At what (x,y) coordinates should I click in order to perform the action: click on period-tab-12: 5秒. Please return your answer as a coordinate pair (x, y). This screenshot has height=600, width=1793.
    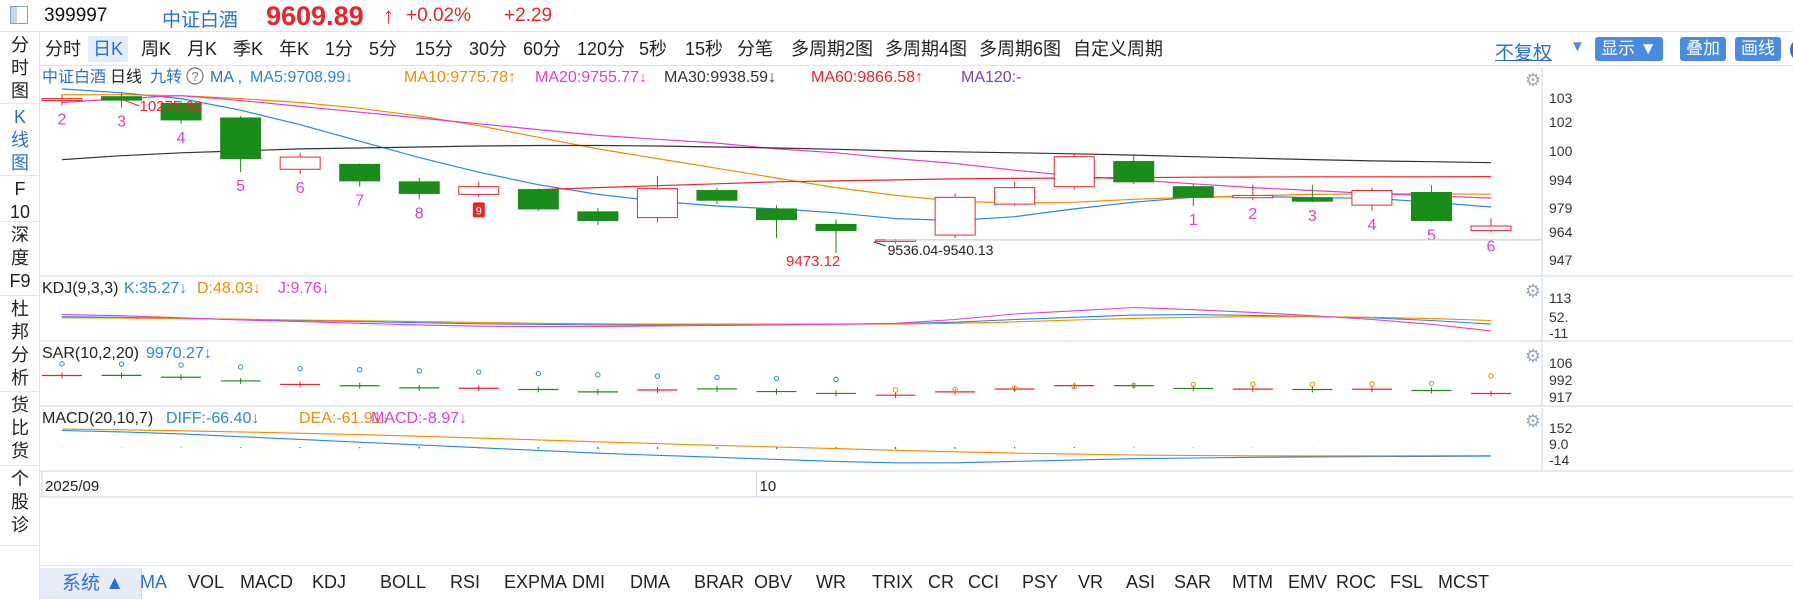
    Looking at the image, I should click on (653, 49).